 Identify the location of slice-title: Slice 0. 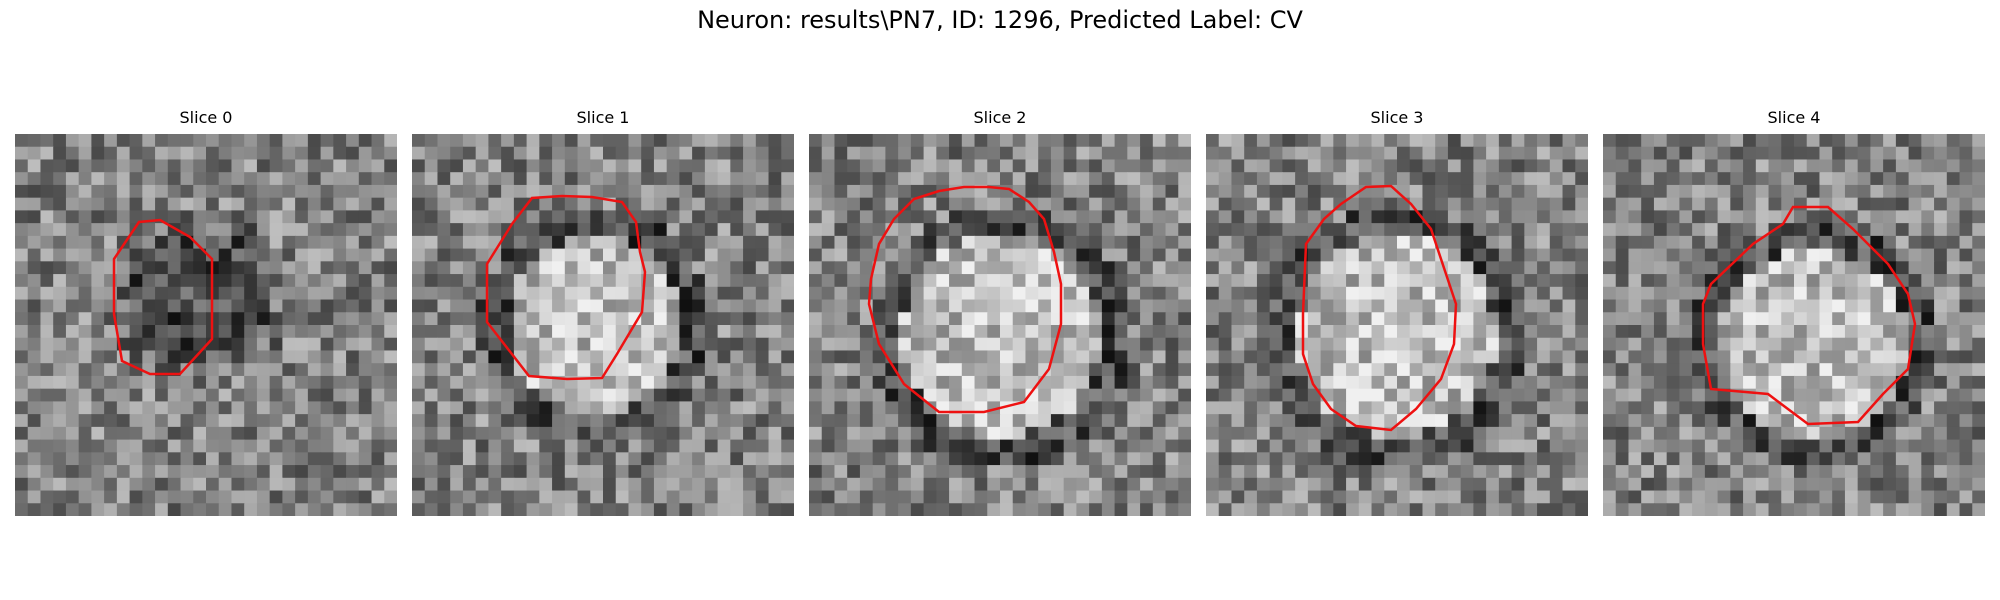
(206, 117).